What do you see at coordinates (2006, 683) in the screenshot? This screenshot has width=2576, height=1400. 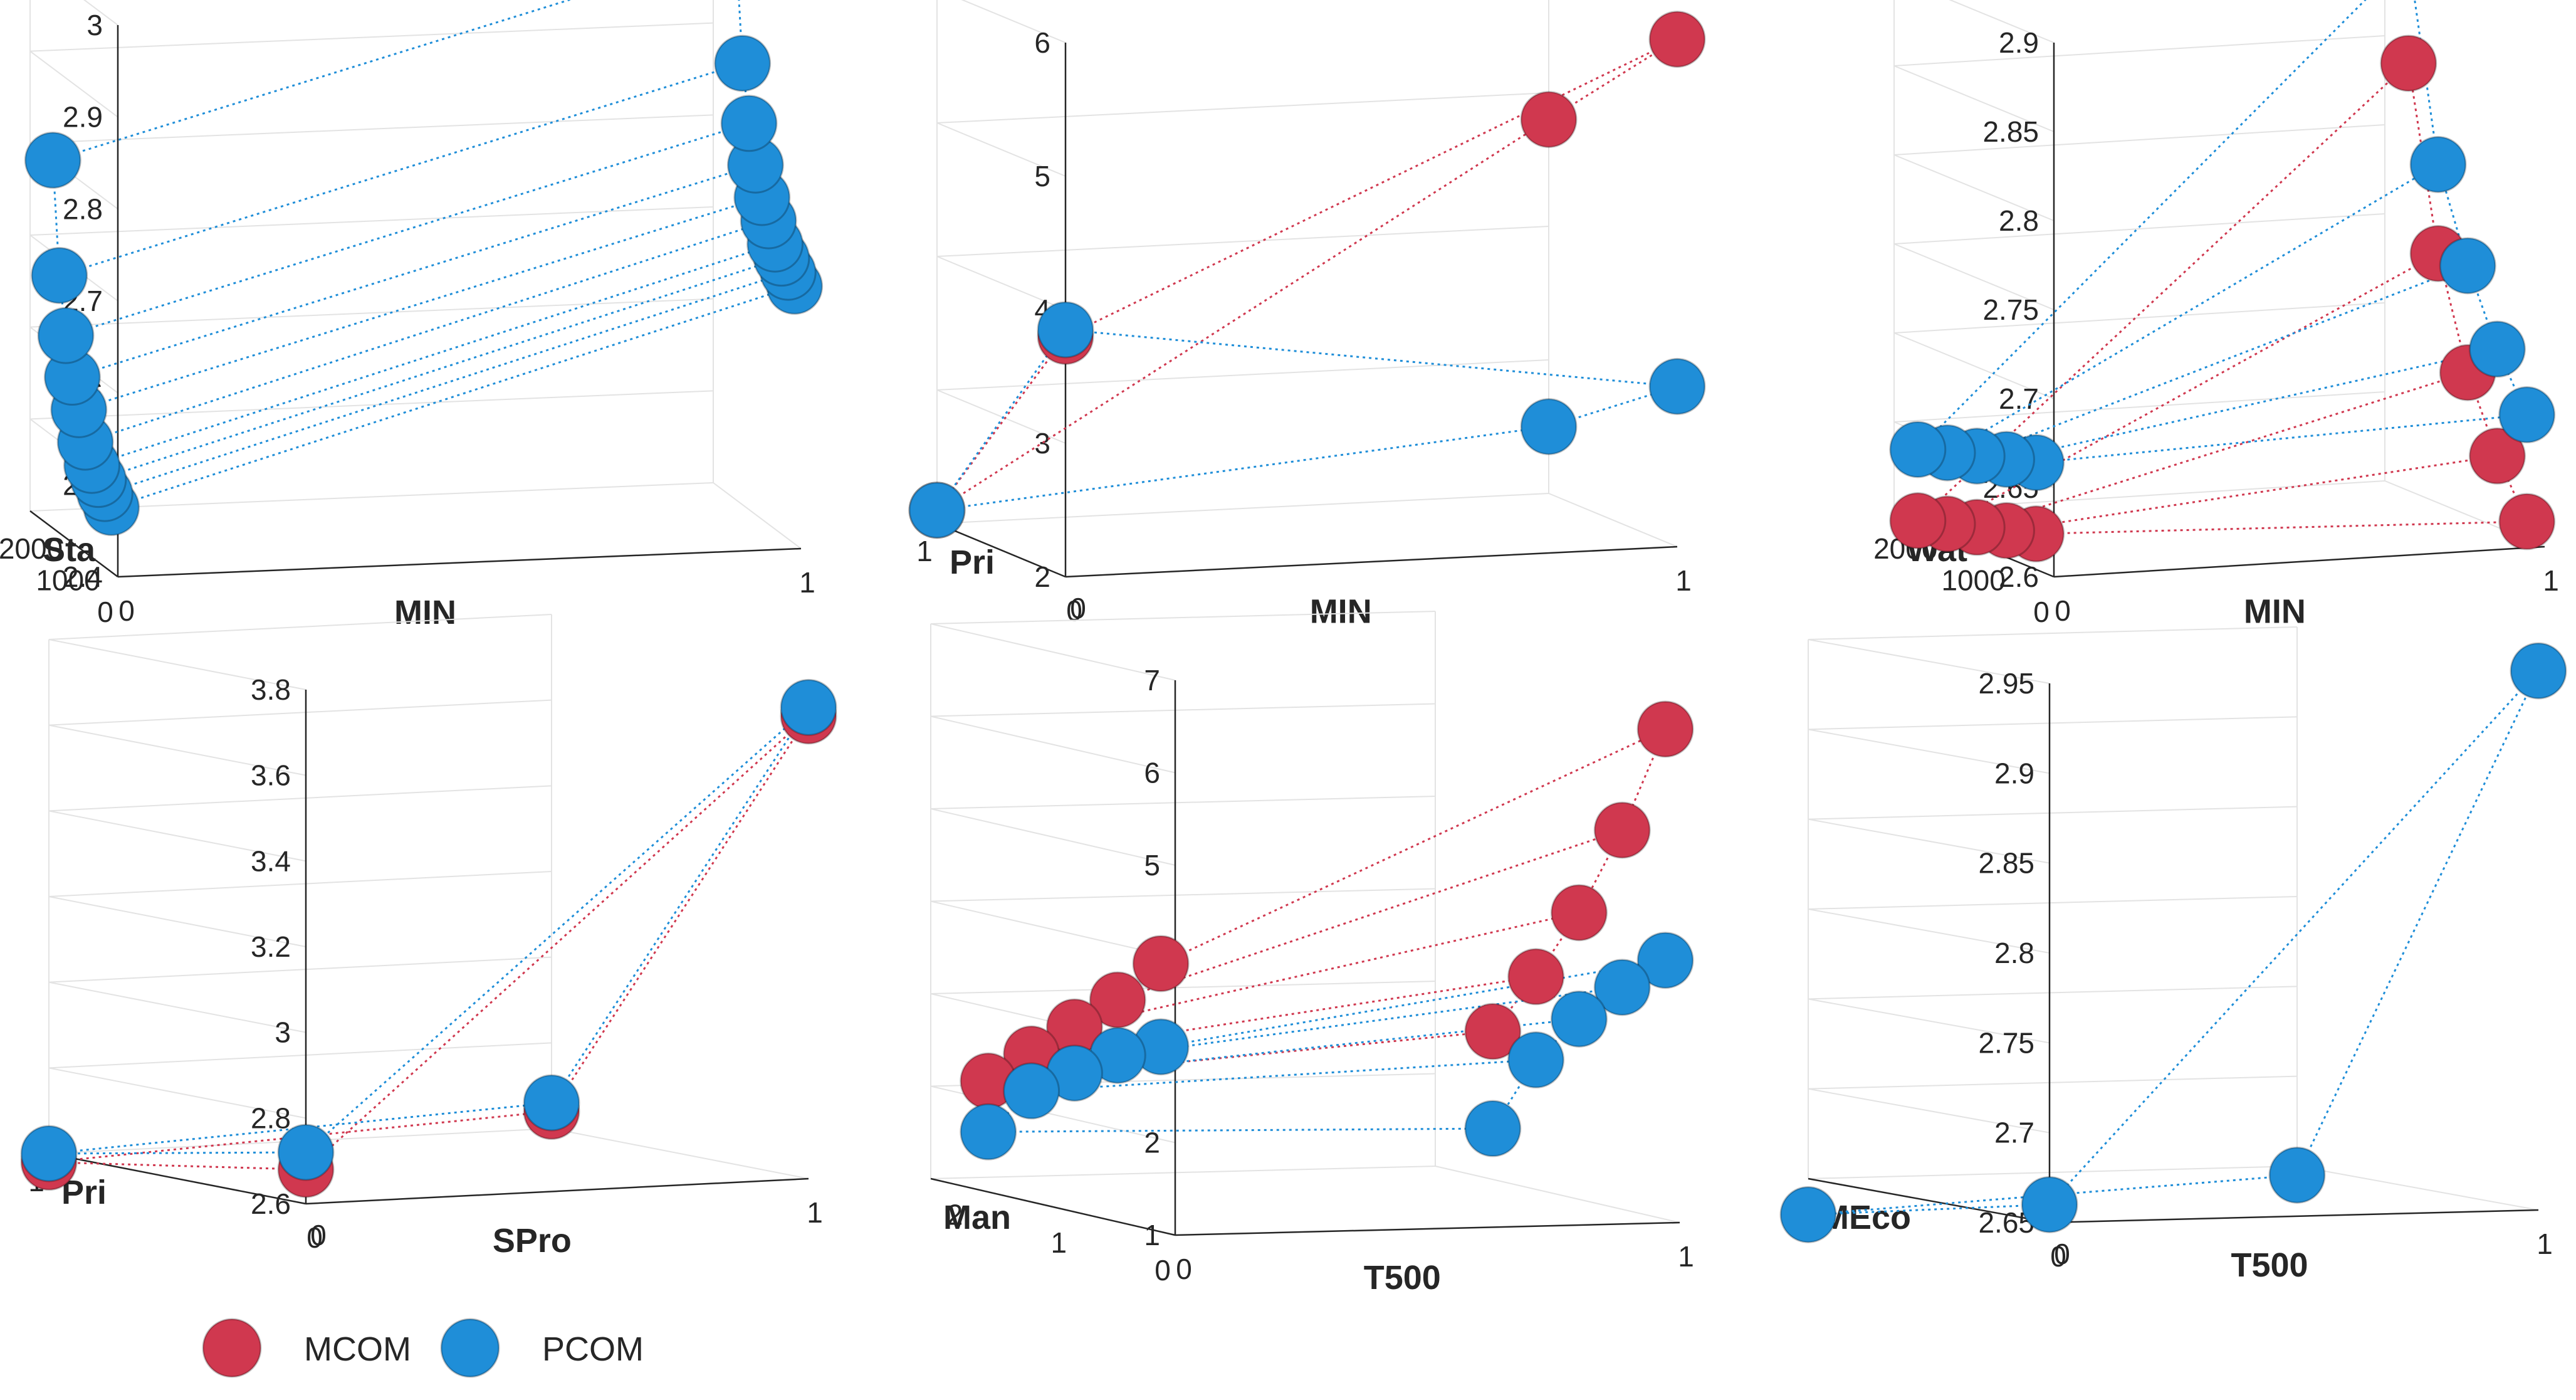 I see `z-tick-label: 2.95` at bounding box center [2006, 683].